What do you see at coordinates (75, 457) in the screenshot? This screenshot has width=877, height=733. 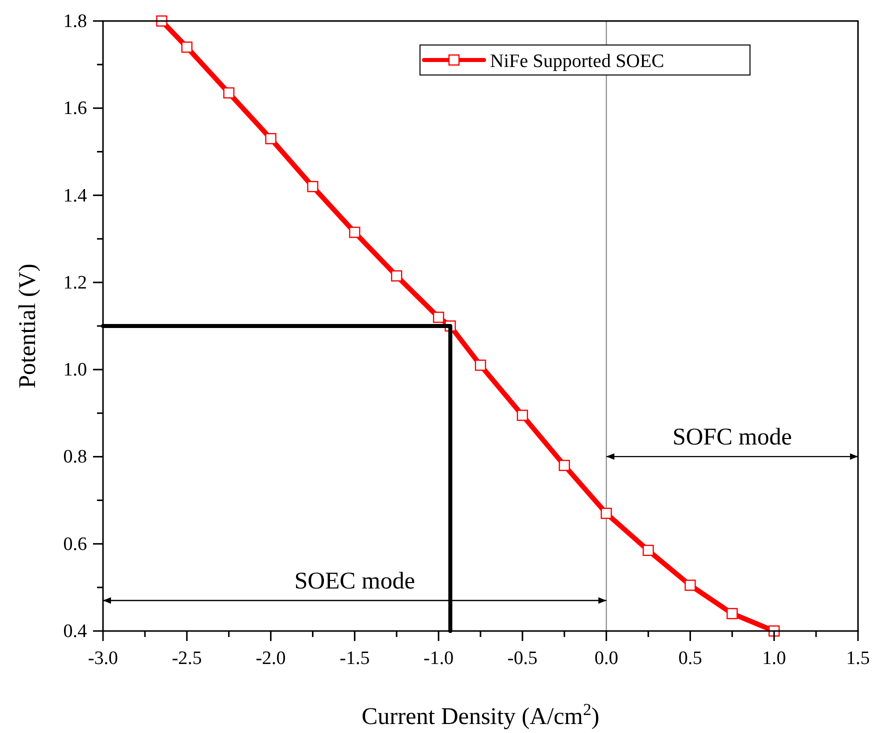 I see `y-tick-label: 0.8` at bounding box center [75, 457].